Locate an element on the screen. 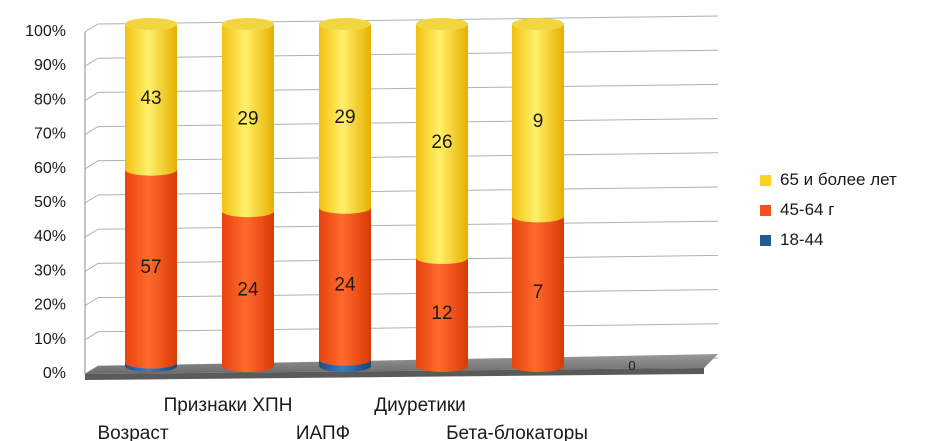 The image size is (952, 441). y-tick-label: 50% is located at coordinates (50, 202).